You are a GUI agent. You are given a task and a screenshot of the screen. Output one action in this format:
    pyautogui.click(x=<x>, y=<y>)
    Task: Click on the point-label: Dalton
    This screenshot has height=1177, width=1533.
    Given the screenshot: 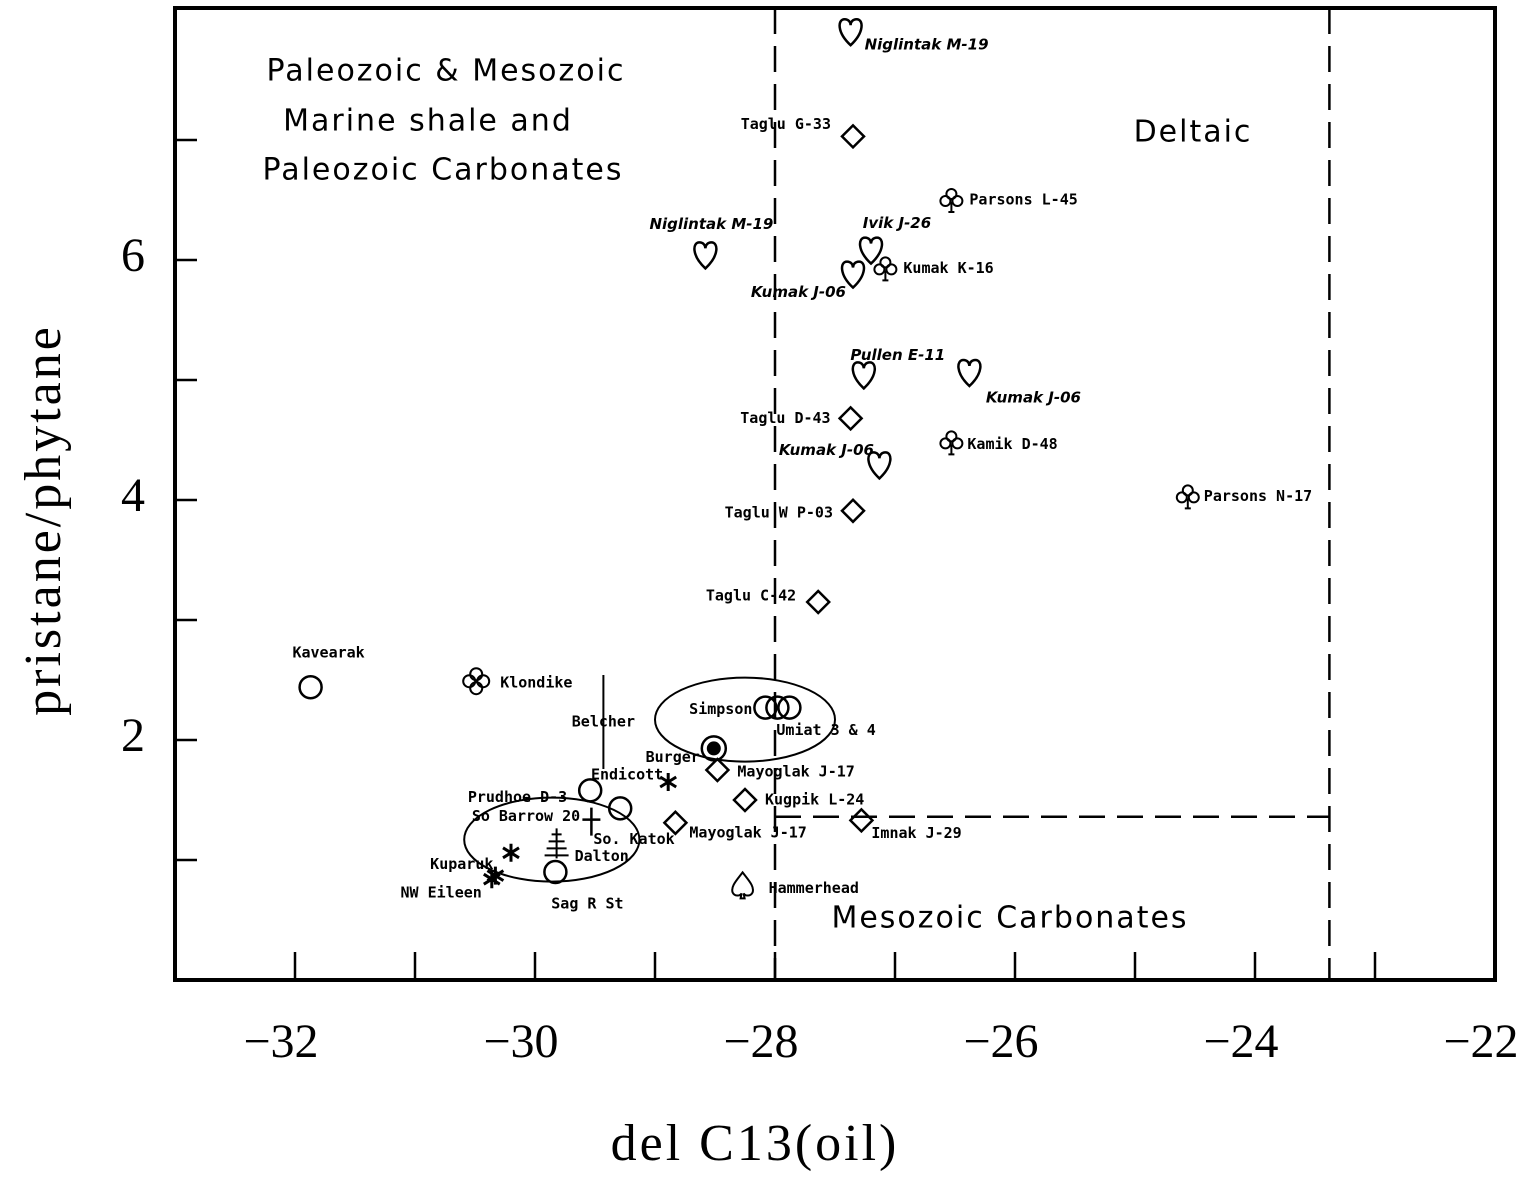 What is the action you would take?
    pyautogui.click(x=602, y=856)
    